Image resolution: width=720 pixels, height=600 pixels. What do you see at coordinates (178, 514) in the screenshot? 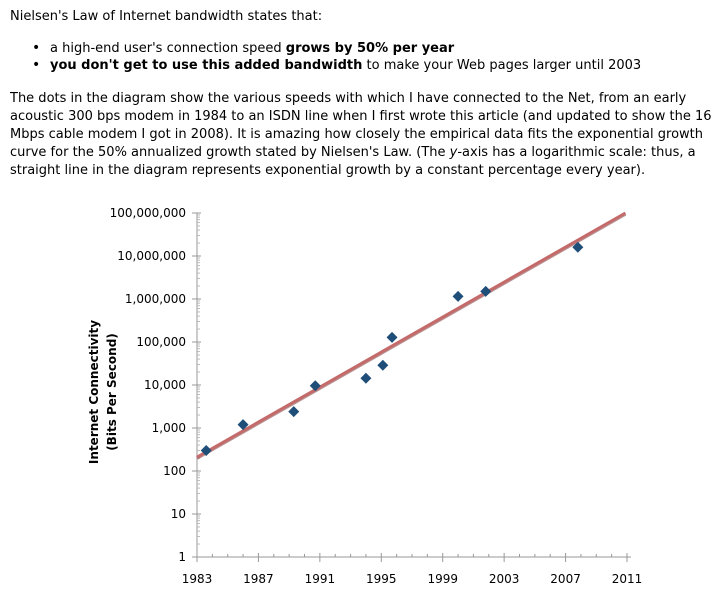
I see `y-tick-label: 10` at bounding box center [178, 514].